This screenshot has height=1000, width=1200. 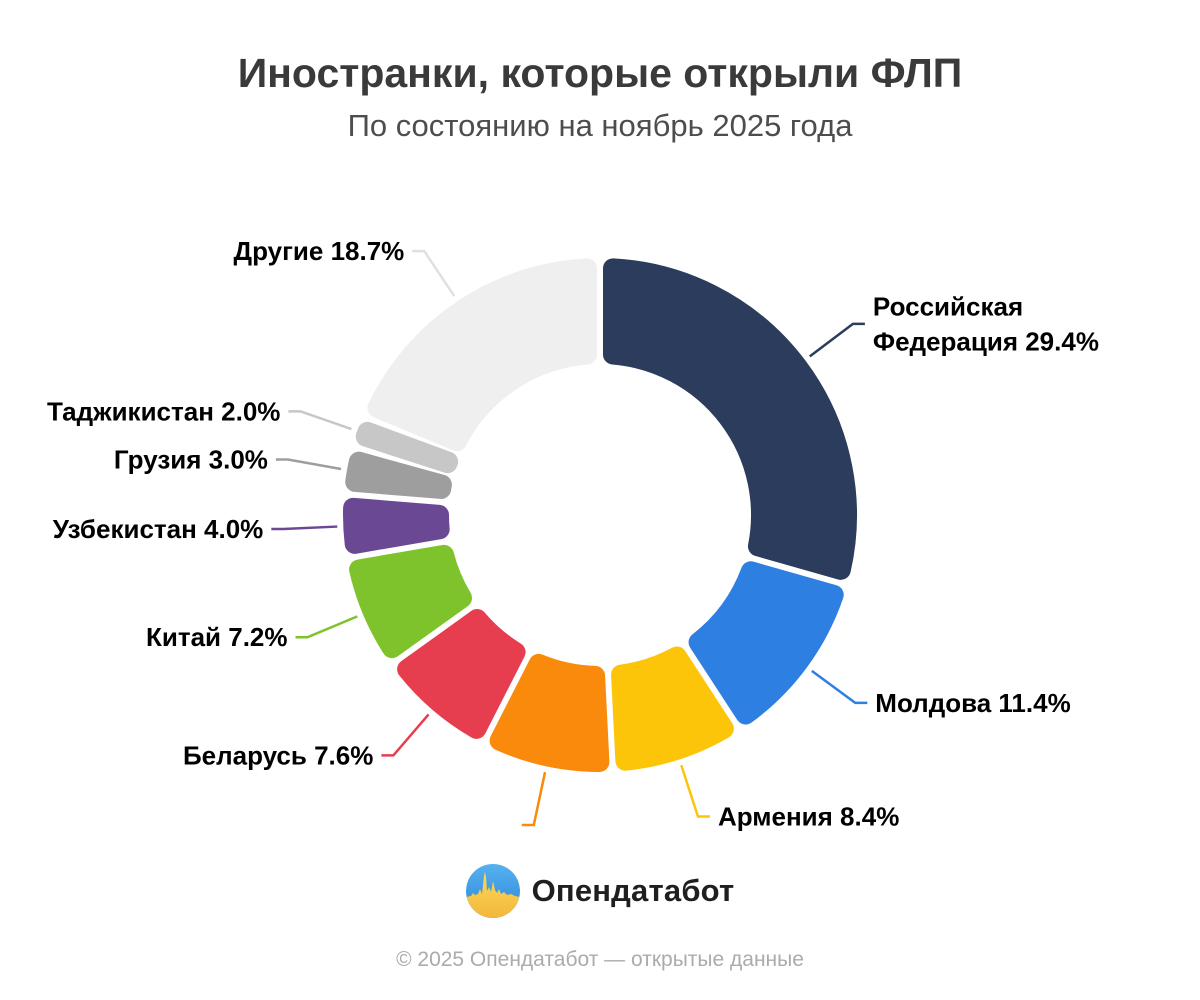 I want to click on footer-copyright: © 2025 Опендатабот — открытые данные, so click(x=600, y=959).